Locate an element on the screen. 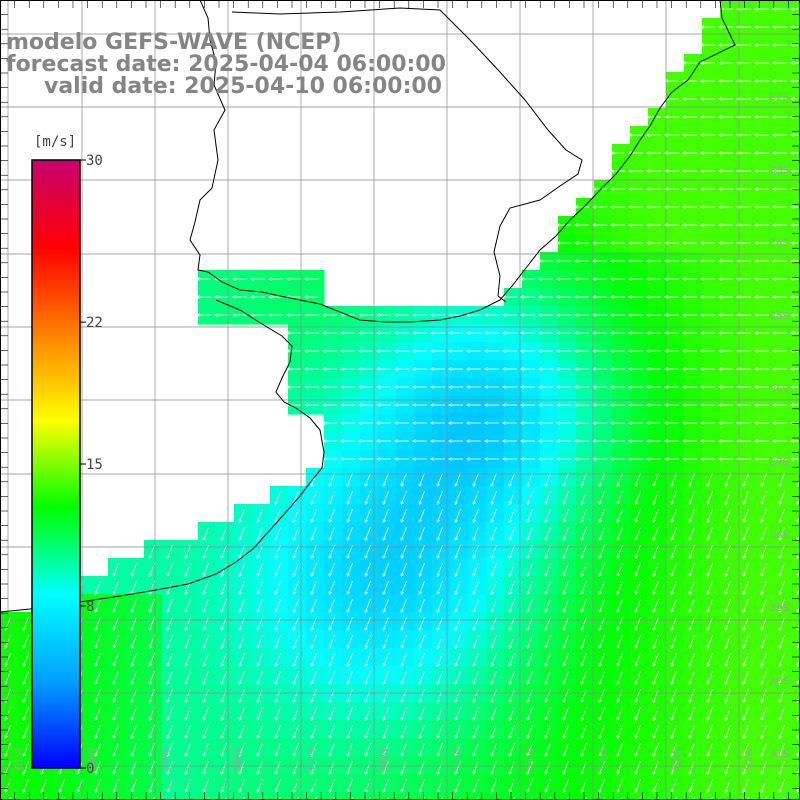 This screenshot has height=800, width=800. colorbar-tick-label: 8 is located at coordinates (90, 607).